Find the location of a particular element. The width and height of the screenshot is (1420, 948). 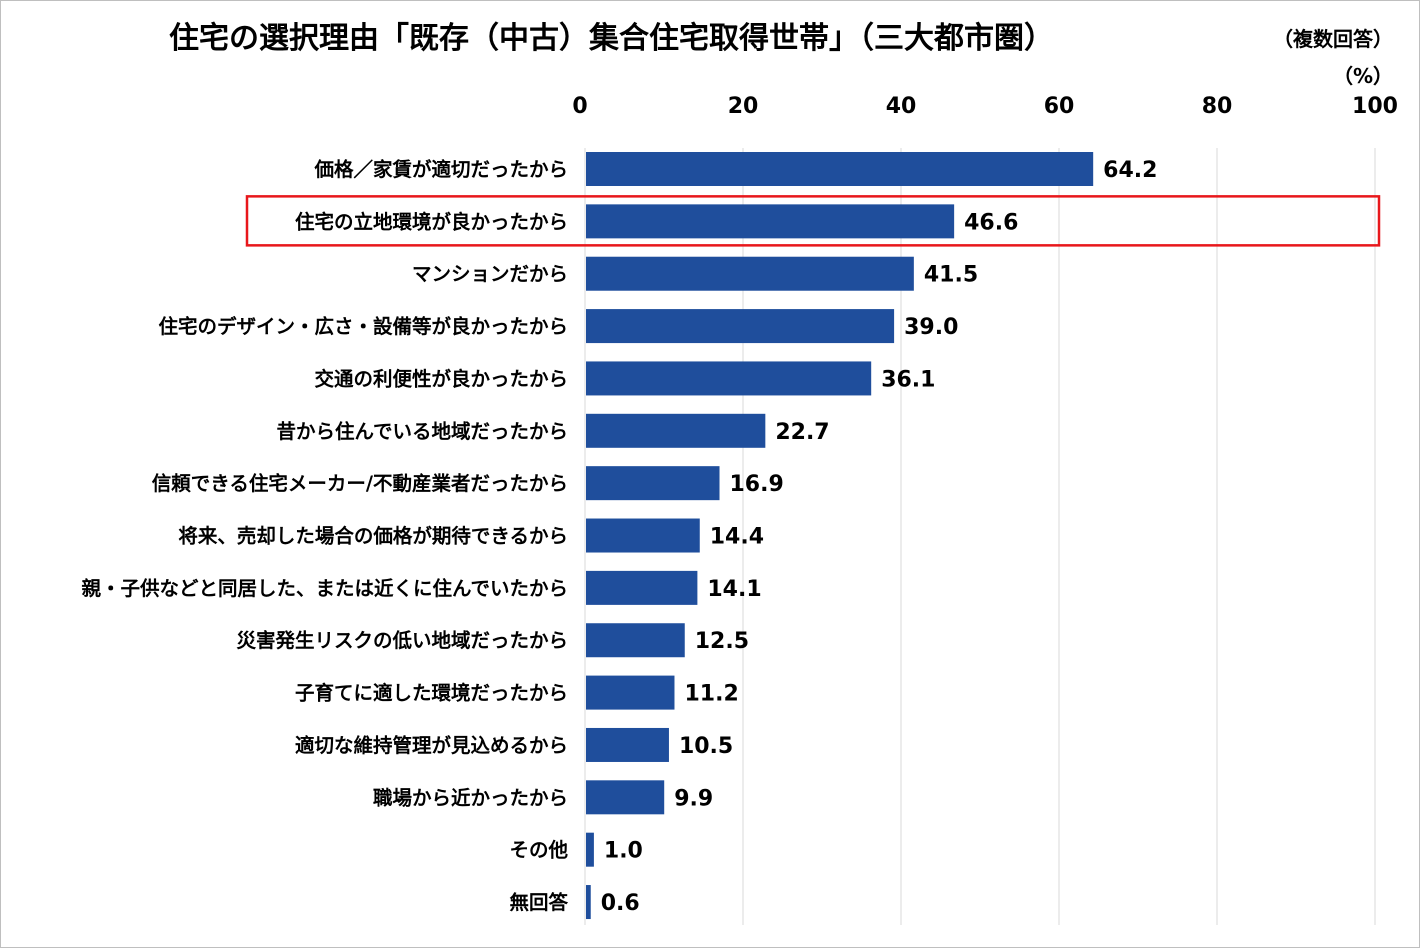

data-label: 0.6 is located at coordinates (620, 903).